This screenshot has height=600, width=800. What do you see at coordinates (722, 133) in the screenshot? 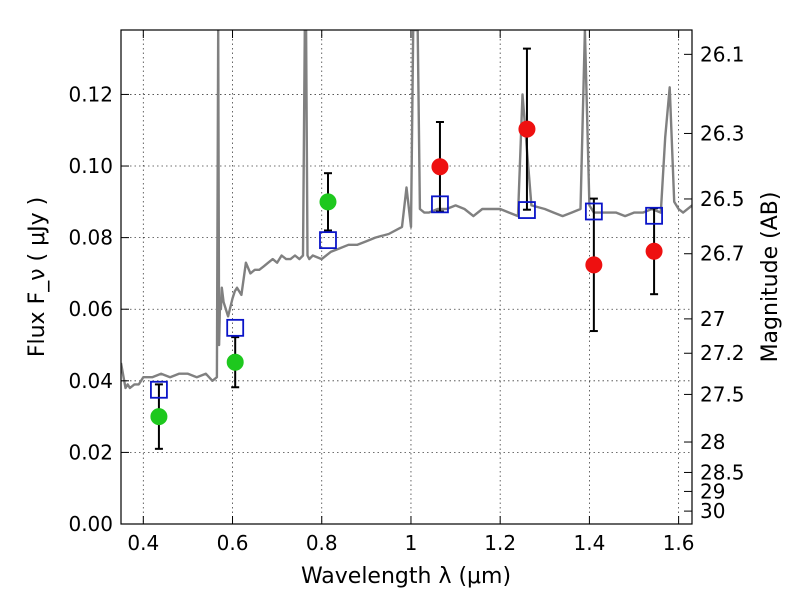
I see `y2-tick-label: 26.3` at bounding box center [722, 133].